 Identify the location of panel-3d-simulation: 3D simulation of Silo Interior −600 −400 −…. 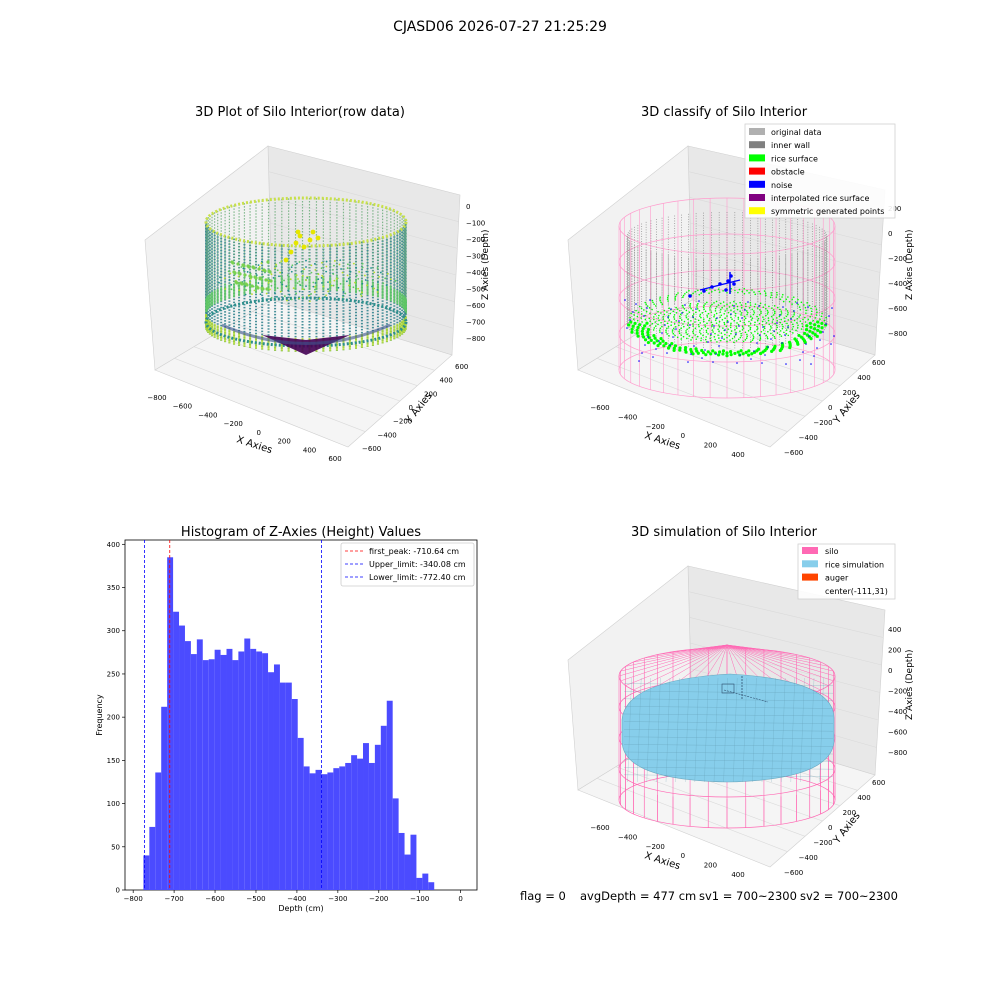
(741, 702).